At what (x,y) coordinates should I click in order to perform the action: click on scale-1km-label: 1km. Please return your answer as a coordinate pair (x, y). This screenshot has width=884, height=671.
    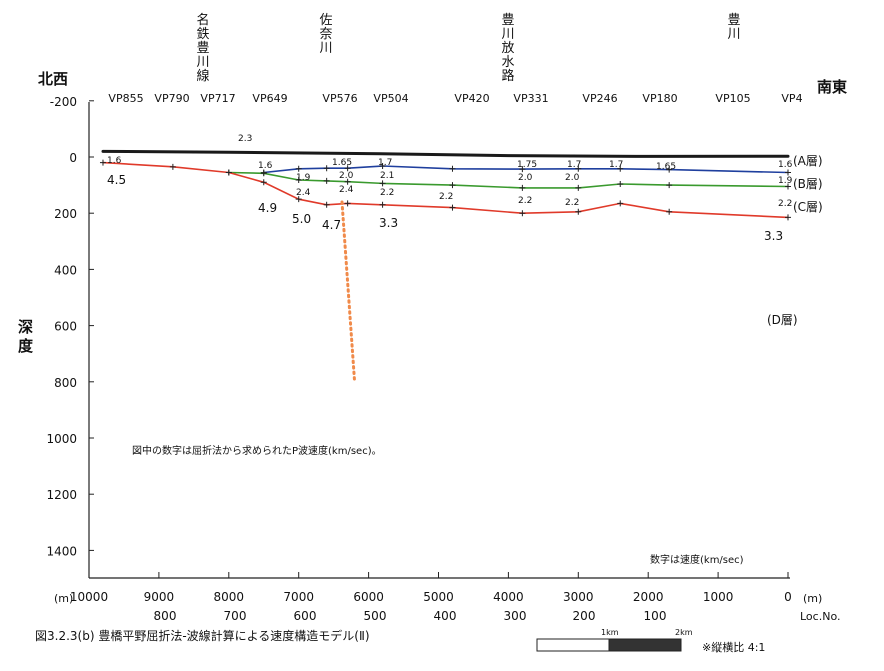
    Looking at the image, I should click on (610, 632).